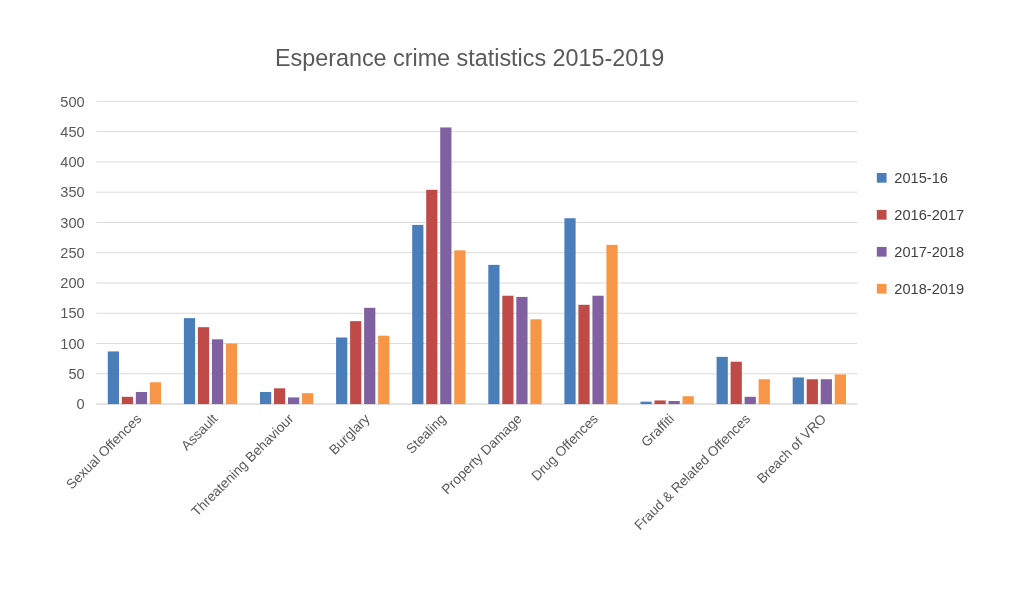 The width and height of the screenshot is (1017, 596). Describe the element at coordinates (921, 177) in the screenshot. I see `legend-label: 2015-16` at that location.